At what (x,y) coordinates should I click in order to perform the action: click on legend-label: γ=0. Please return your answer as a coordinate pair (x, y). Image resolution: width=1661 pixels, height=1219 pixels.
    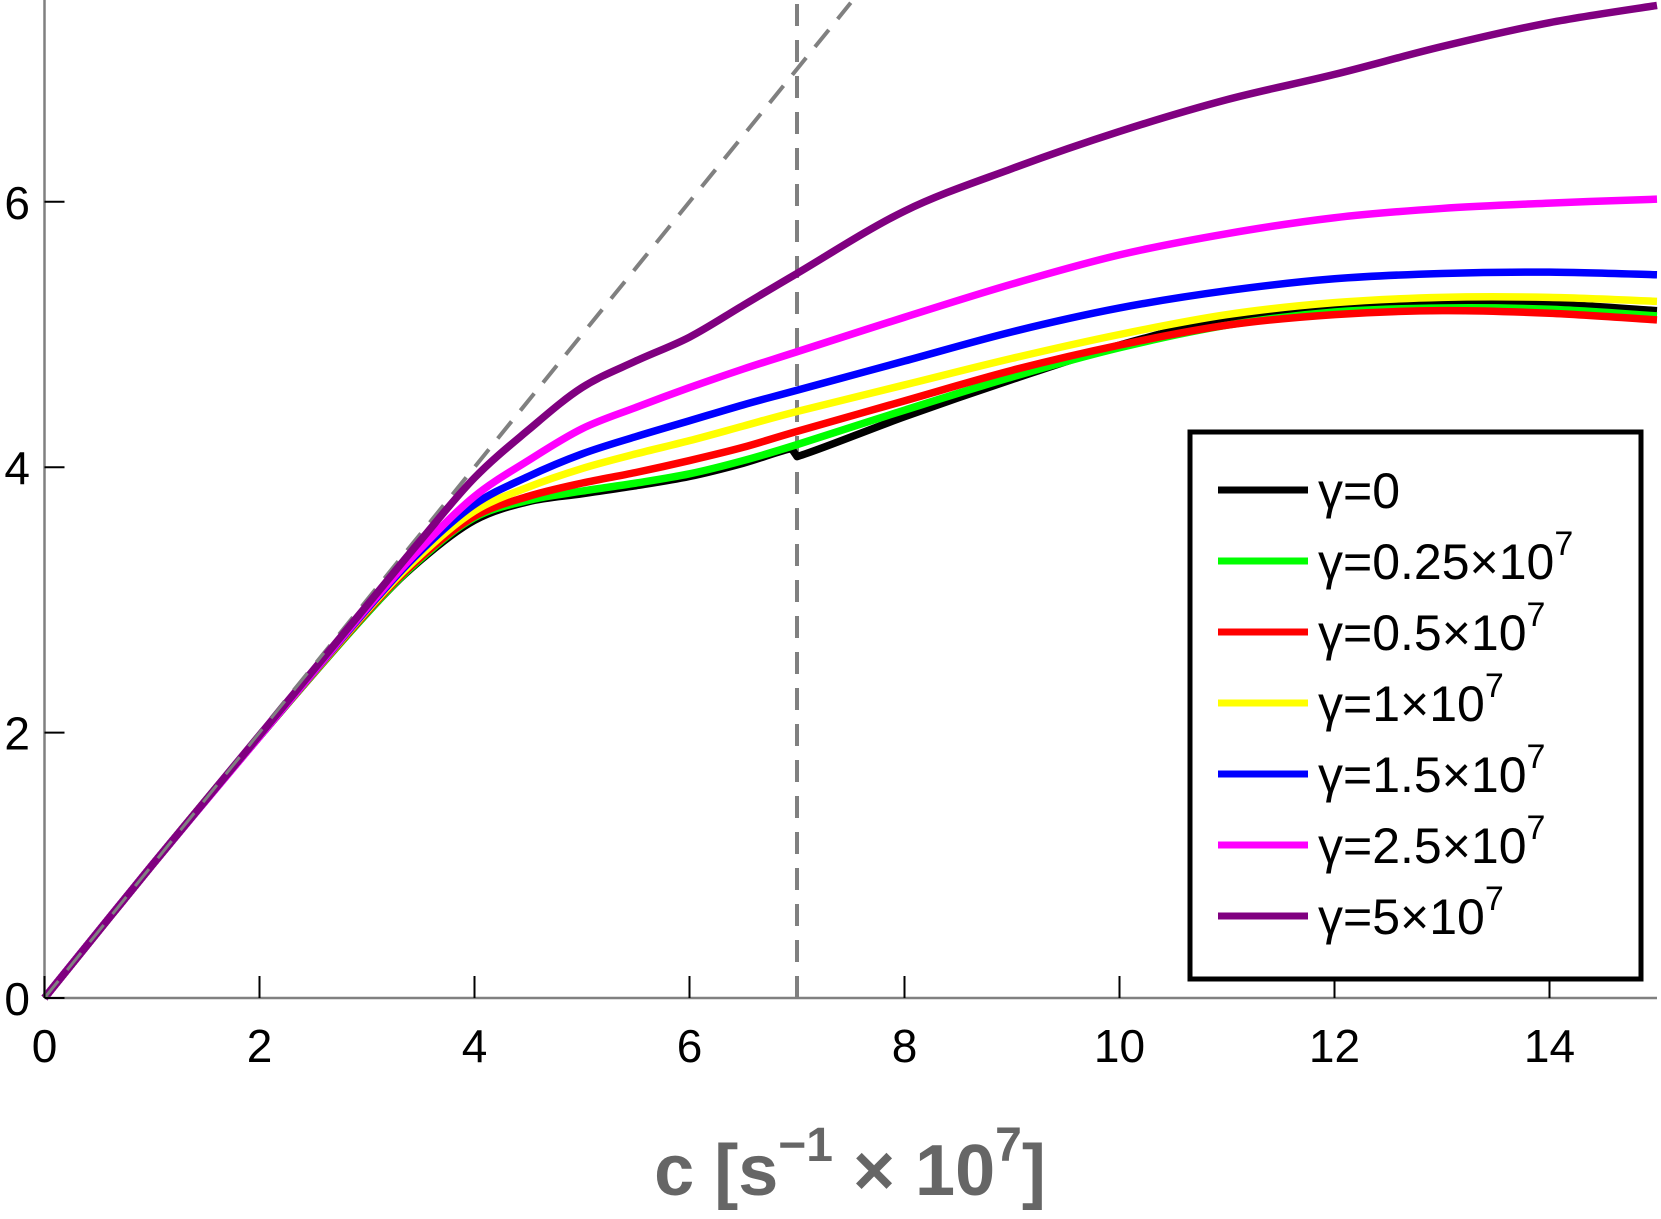
    Looking at the image, I should click on (1359, 491).